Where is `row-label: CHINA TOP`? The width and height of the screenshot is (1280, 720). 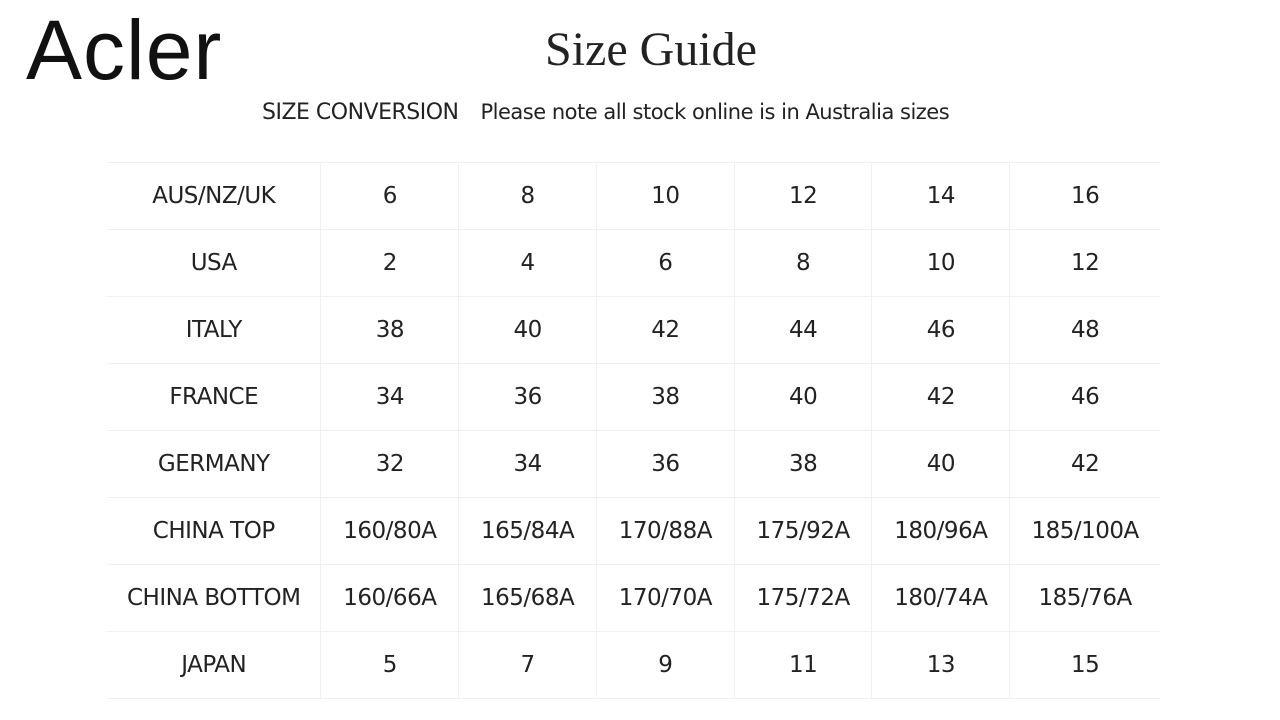
row-label: CHINA TOP is located at coordinates (214, 531).